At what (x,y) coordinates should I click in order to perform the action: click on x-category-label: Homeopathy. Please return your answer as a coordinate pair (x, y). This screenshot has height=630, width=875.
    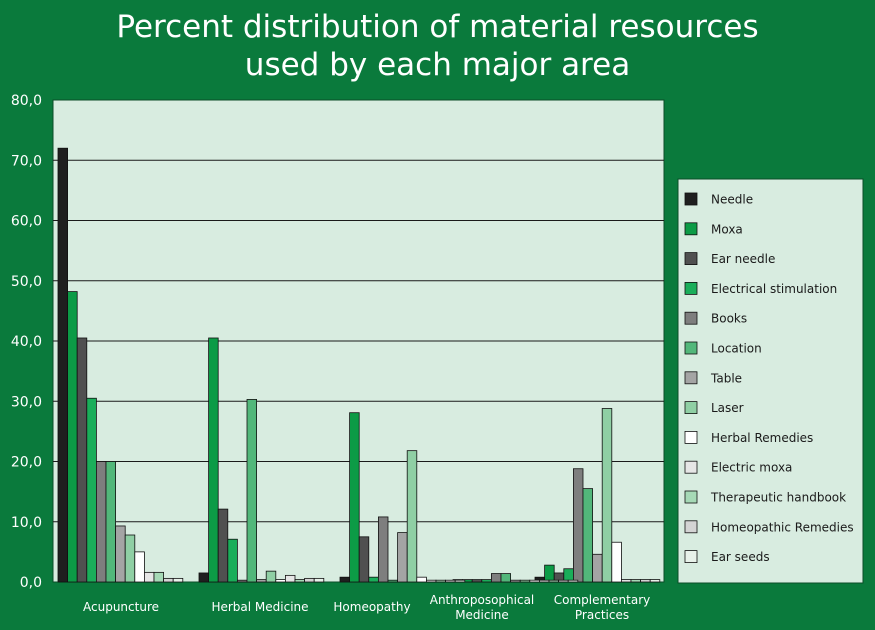
    Looking at the image, I should click on (371, 607).